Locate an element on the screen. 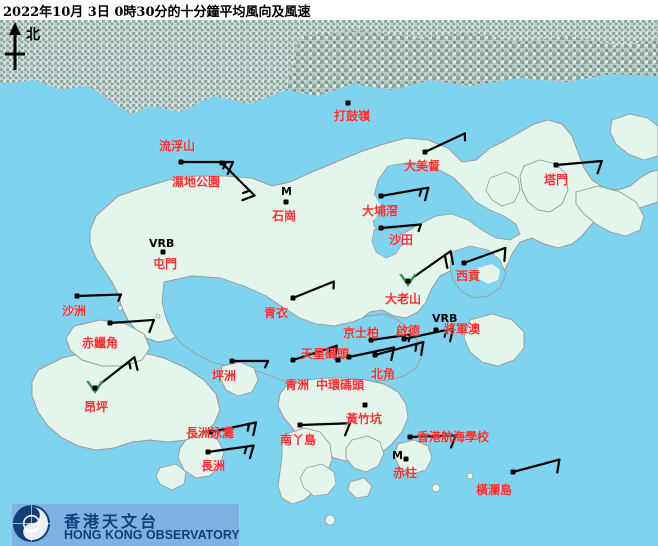  station-label: 青洲 is located at coordinates (297, 385).